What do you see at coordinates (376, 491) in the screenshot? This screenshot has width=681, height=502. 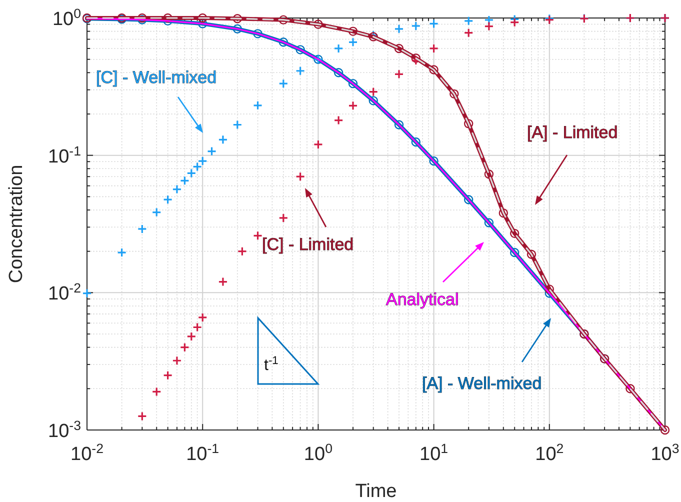 I see `x-axis-title: Time` at bounding box center [376, 491].